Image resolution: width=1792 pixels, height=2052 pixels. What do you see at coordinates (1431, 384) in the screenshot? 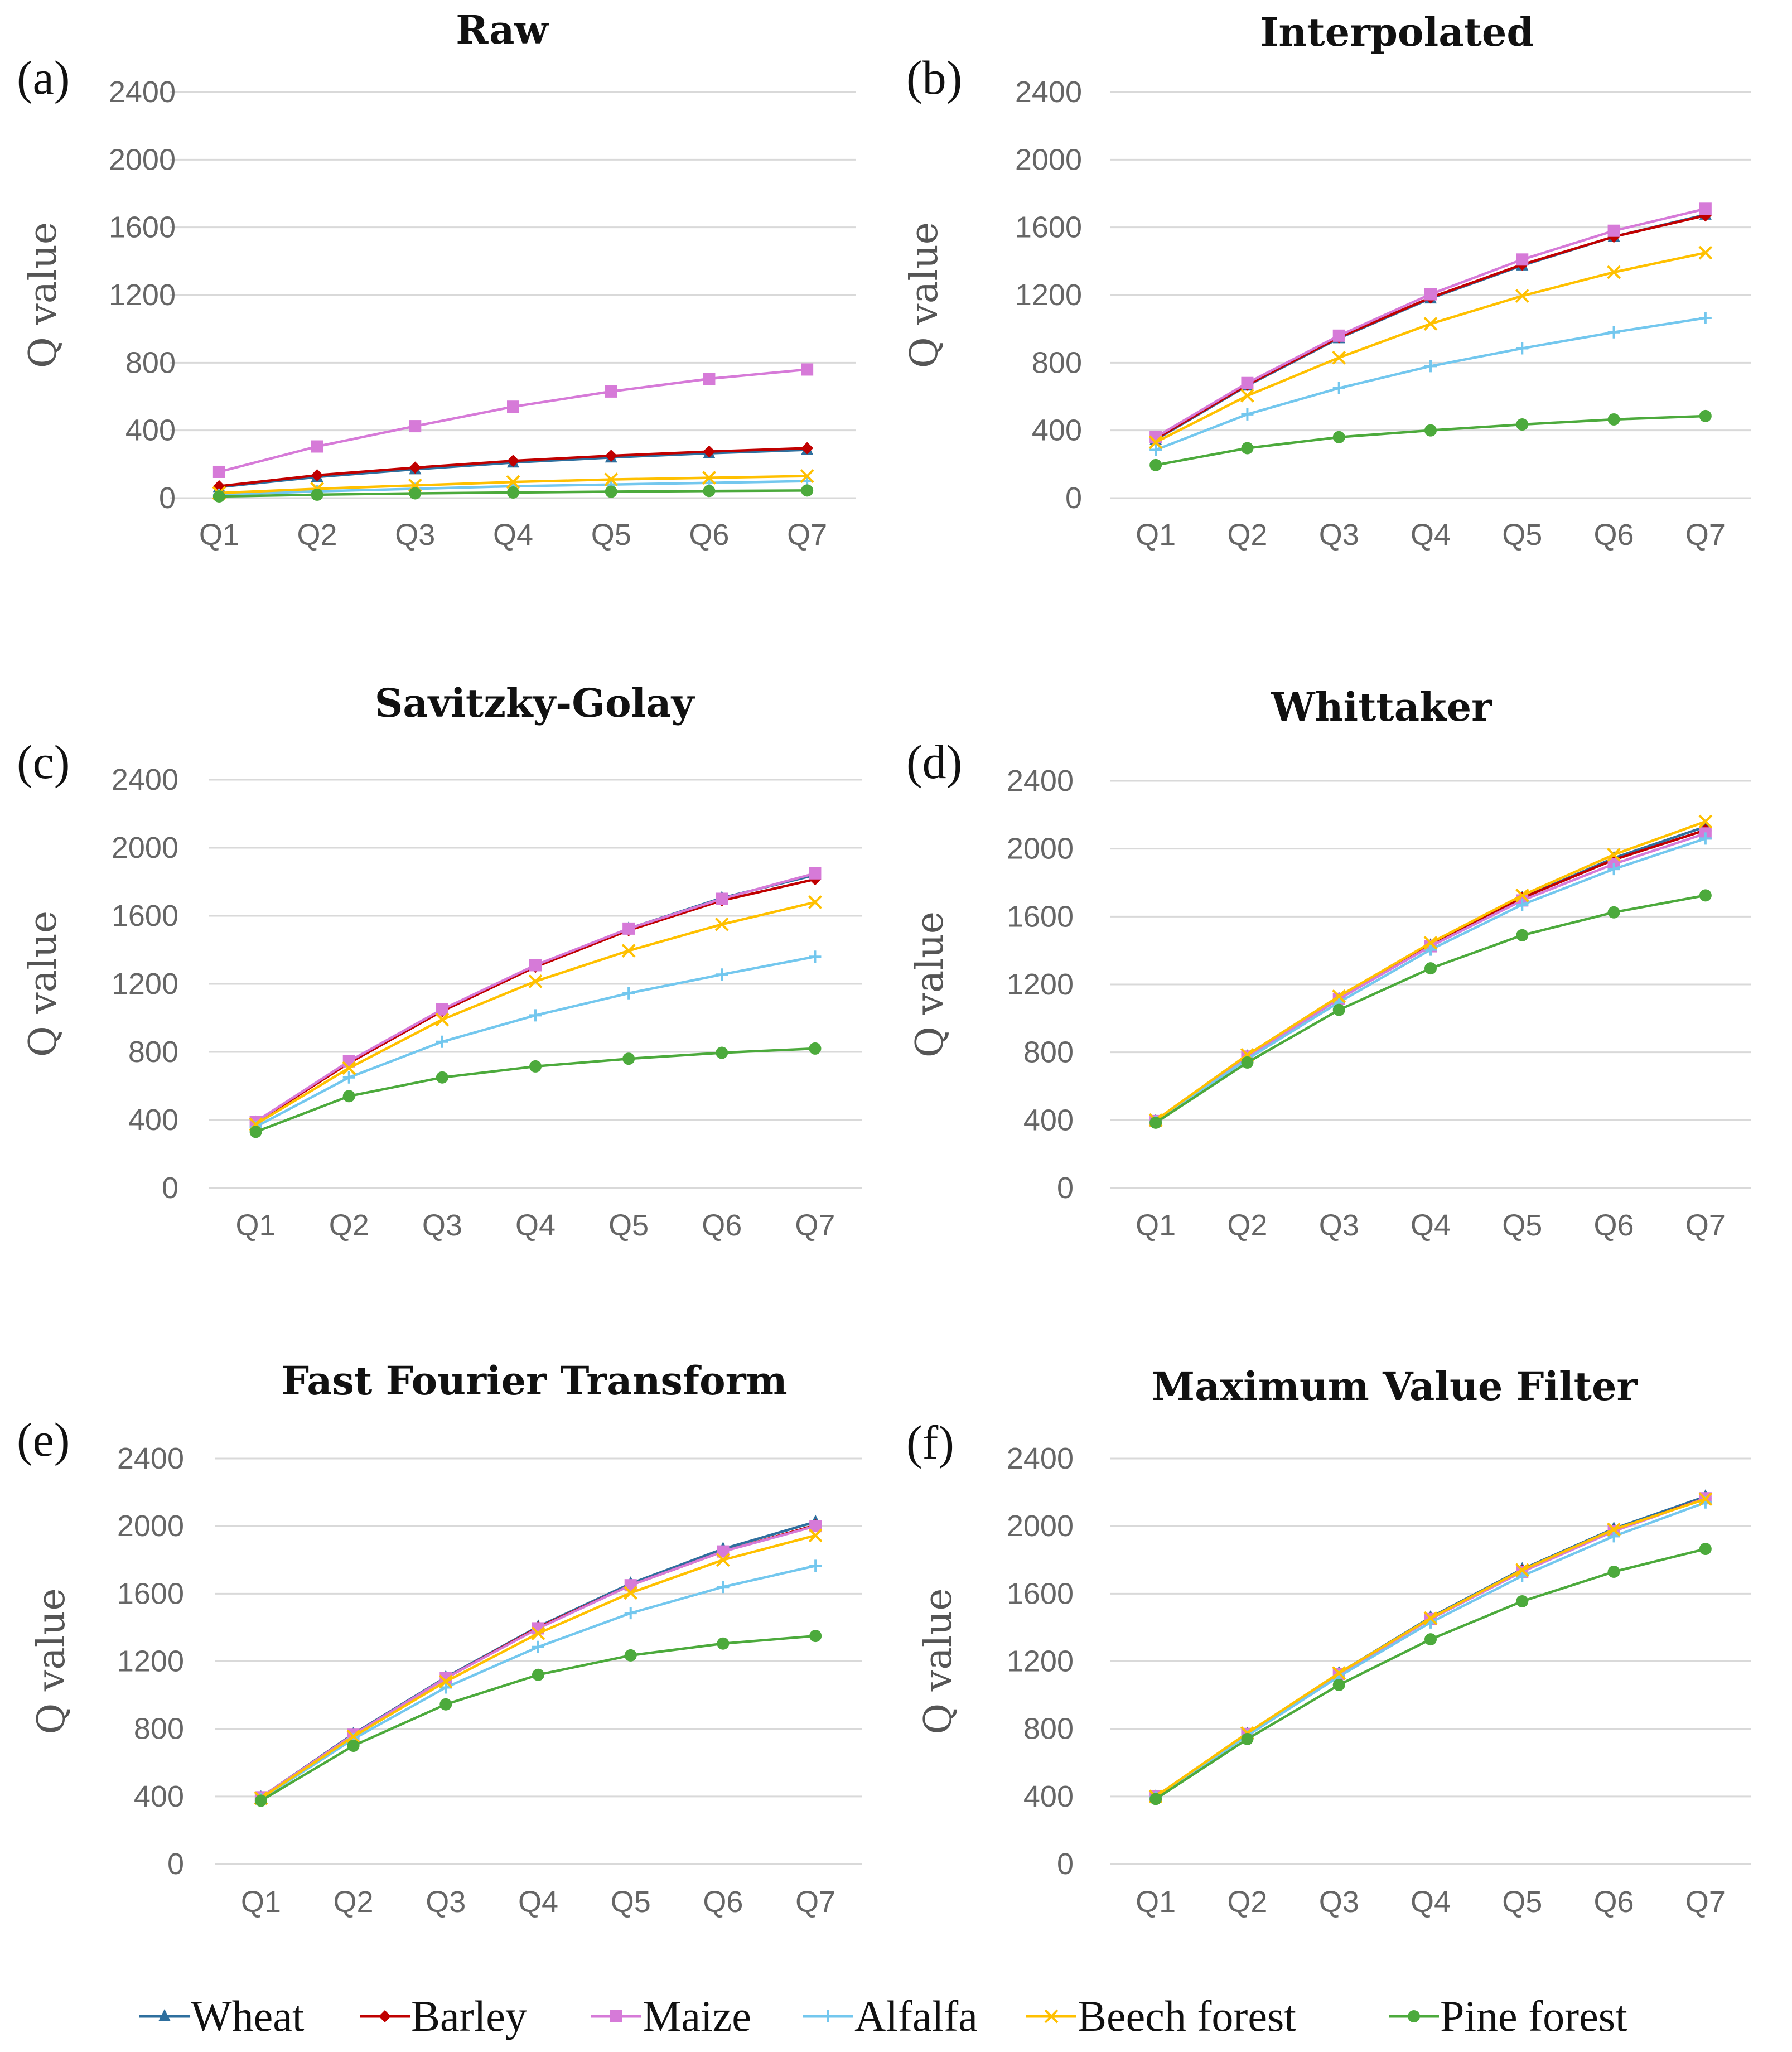
I see `series-alfalfa` at bounding box center [1431, 384].